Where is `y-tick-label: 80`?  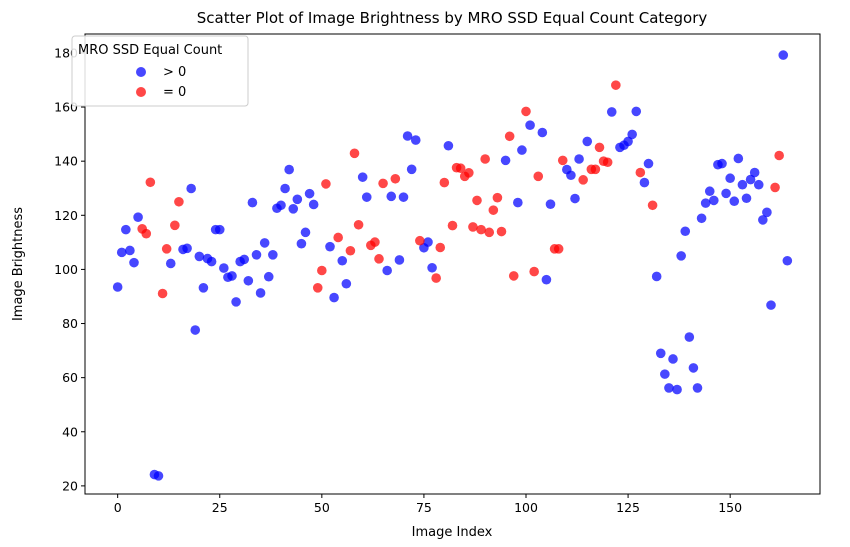
y-tick-label: 80 is located at coordinates (70, 323).